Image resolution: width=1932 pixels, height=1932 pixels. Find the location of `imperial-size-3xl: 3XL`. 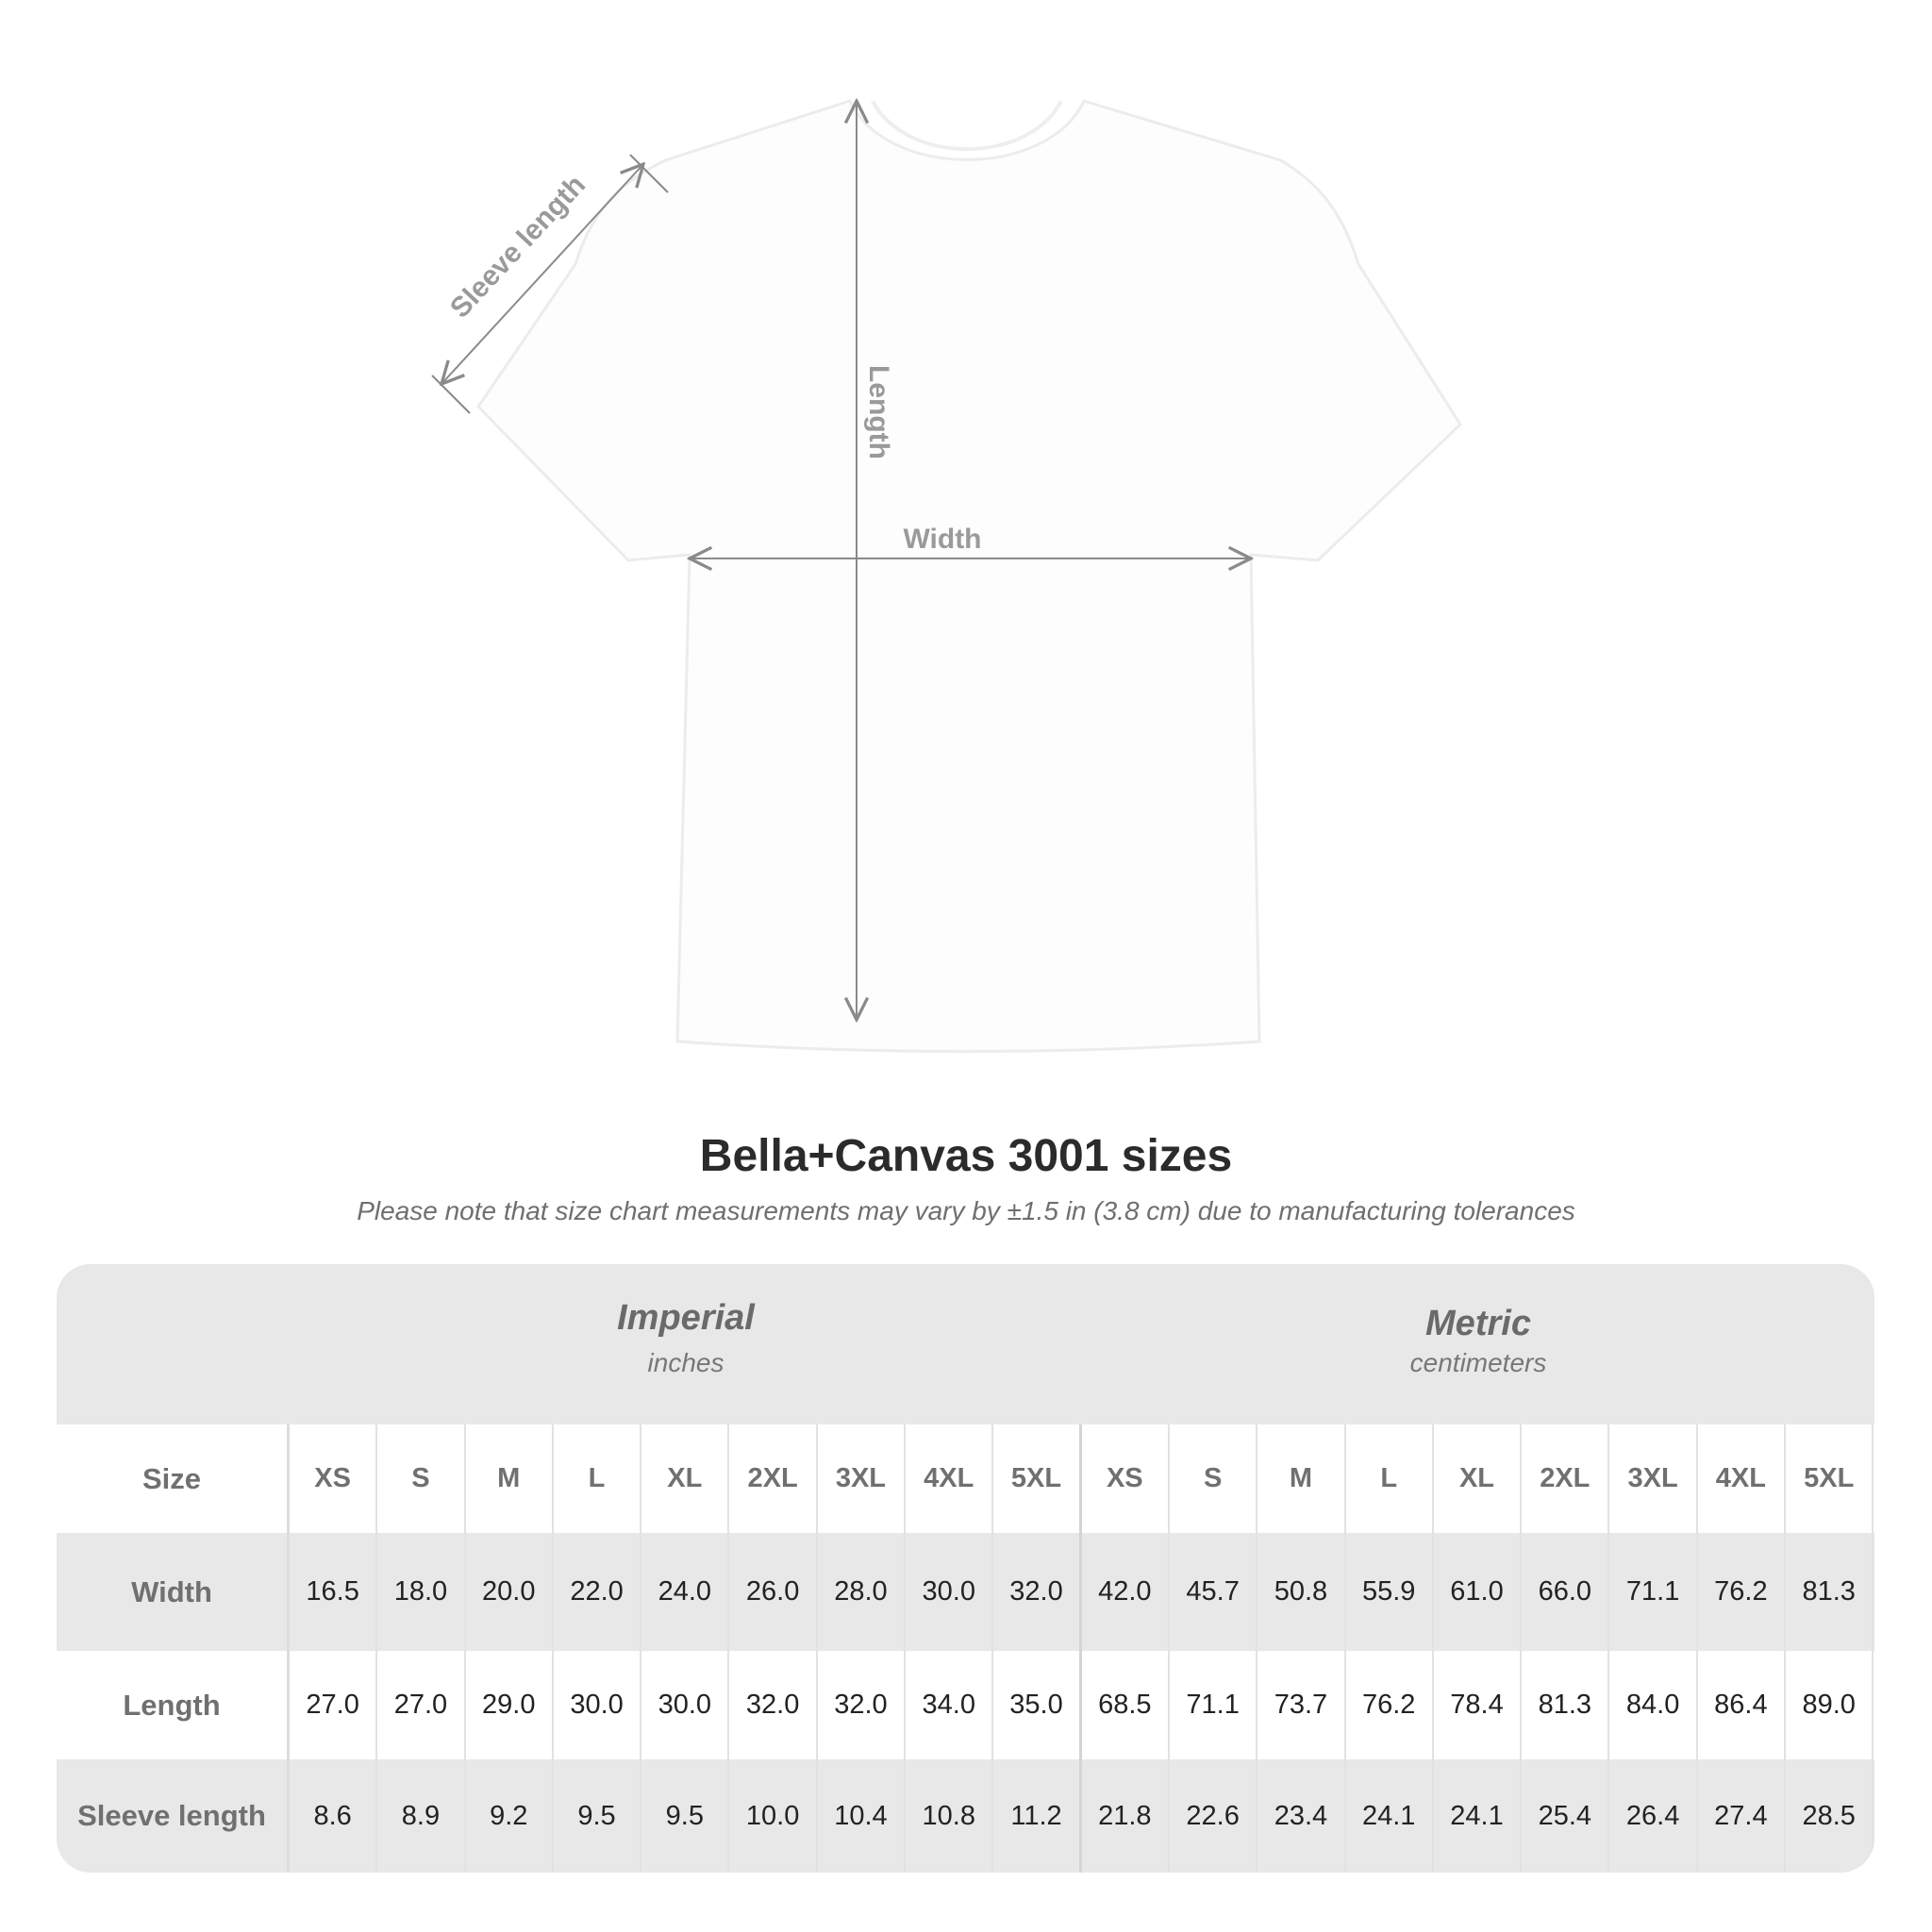

imperial-size-3xl: 3XL is located at coordinates (862, 1478).